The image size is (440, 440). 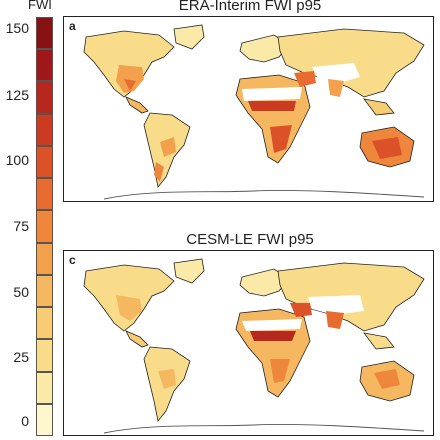 I want to click on colorbar, so click(x=44, y=226).